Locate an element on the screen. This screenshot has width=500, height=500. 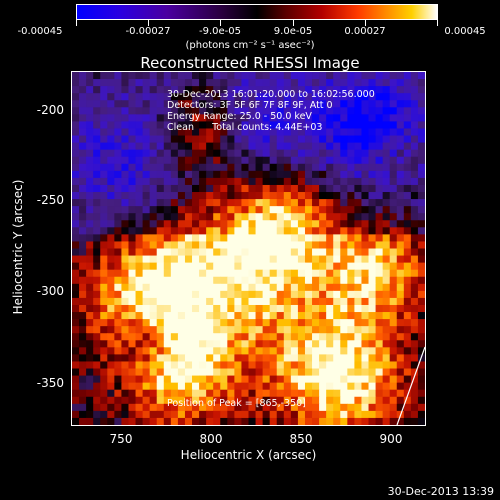
info-peak-position: Position of Peak = [865,-350] is located at coordinates (236, 403).